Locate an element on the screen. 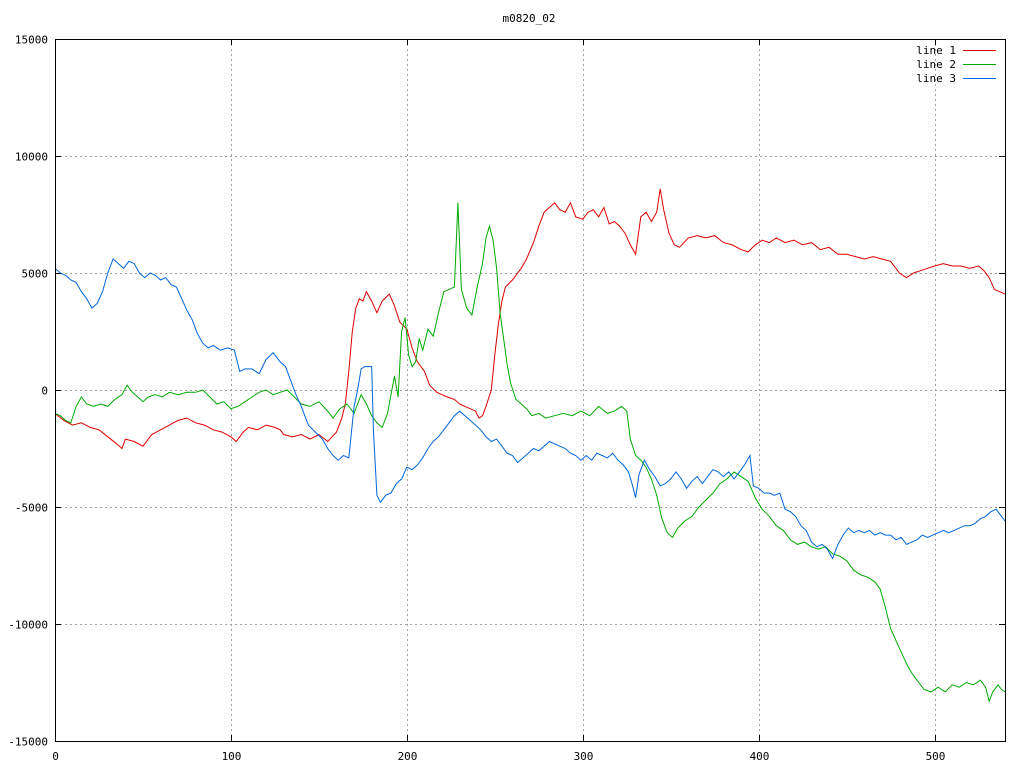 This screenshot has height=768, width=1024. y-tick-label: -15000 is located at coordinates (28, 742).